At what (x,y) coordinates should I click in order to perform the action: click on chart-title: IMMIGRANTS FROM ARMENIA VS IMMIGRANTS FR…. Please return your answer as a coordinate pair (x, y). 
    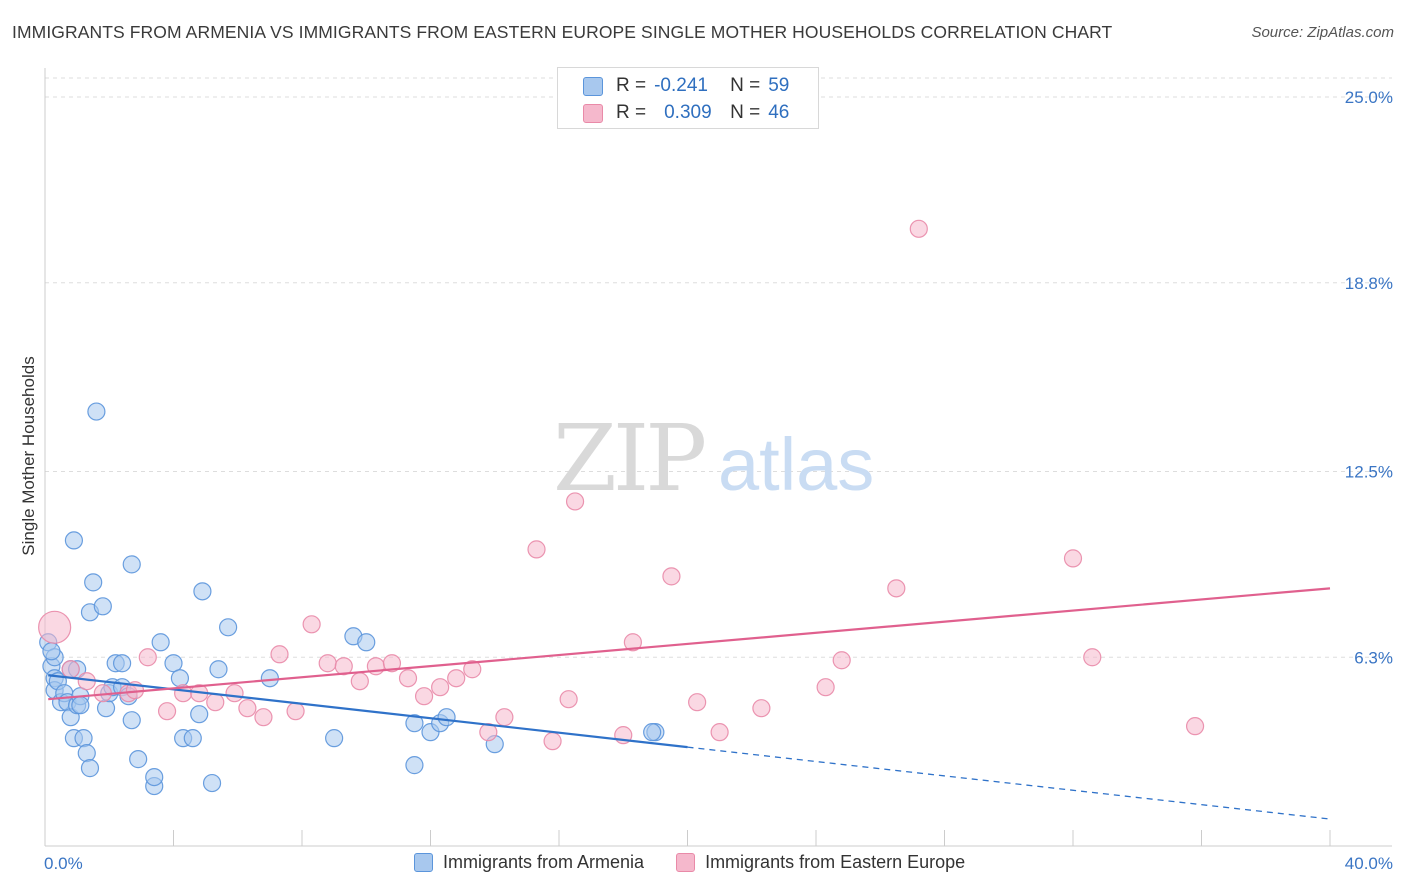
    Looking at the image, I should click on (562, 32).